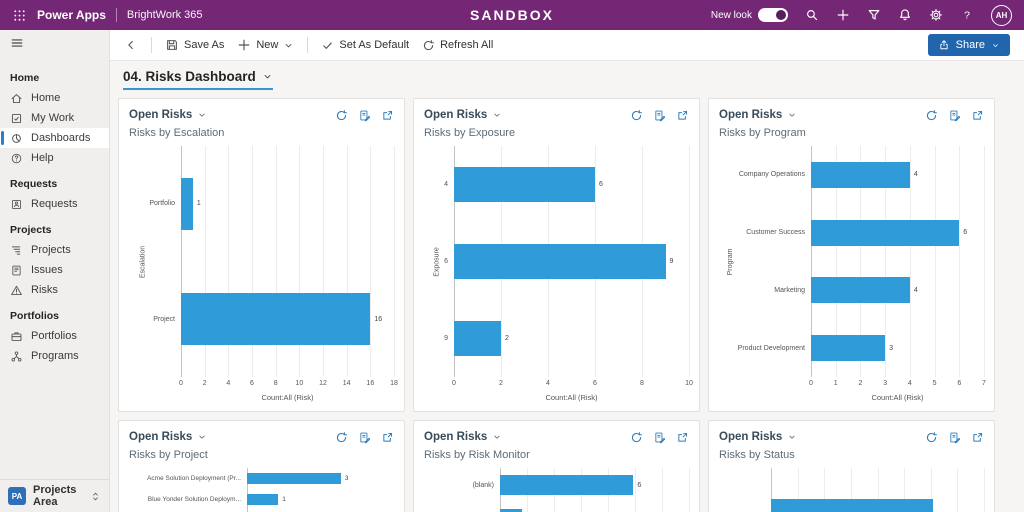  I want to click on sidebar-item-risks: Risks, so click(54, 290).